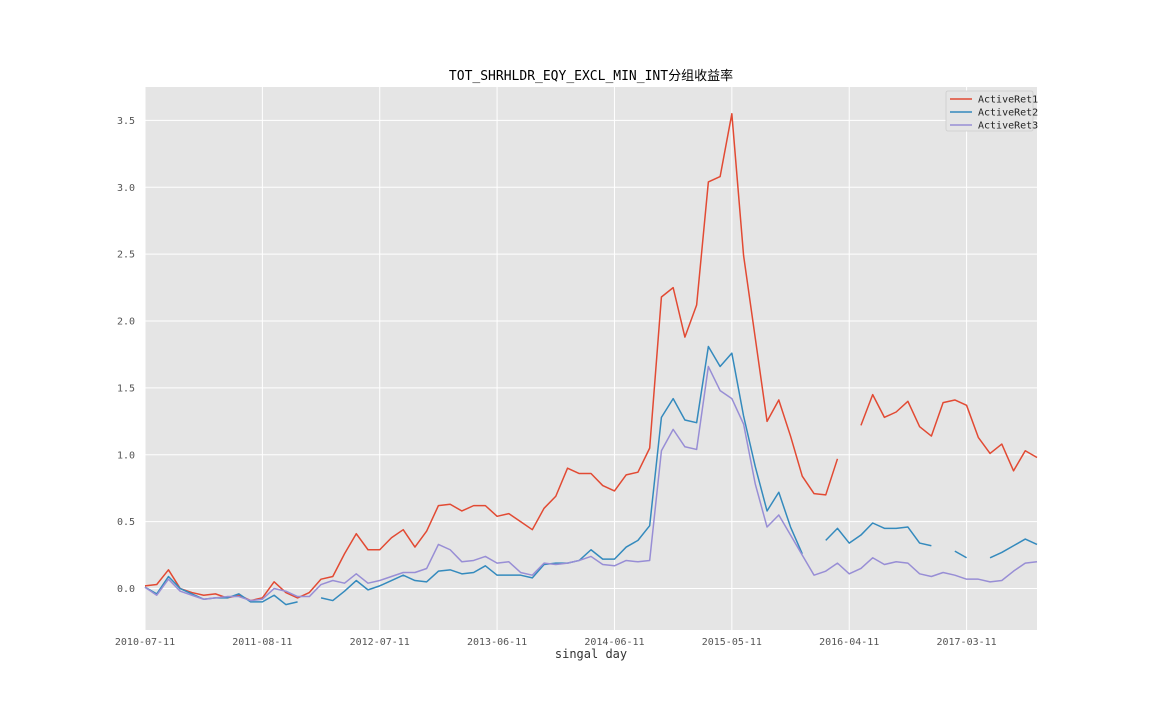  Describe the element at coordinates (849, 642) in the screenshot. I see `x-tick-label: 2016-04-11` at that location.